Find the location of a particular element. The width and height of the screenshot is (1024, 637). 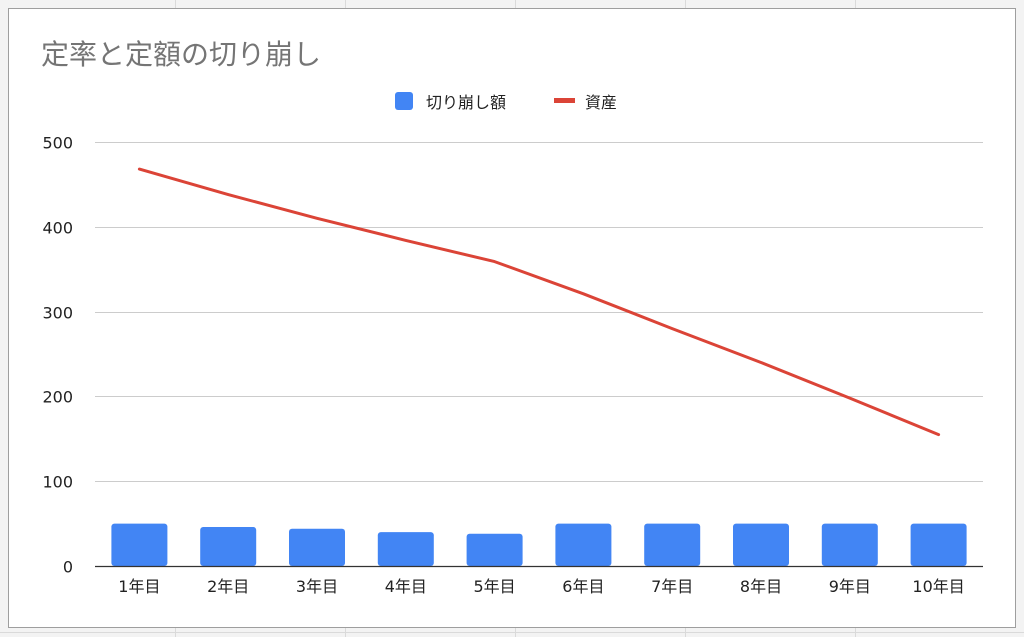

x-tick-label: 10年目 is located at coordinates (938, 586).